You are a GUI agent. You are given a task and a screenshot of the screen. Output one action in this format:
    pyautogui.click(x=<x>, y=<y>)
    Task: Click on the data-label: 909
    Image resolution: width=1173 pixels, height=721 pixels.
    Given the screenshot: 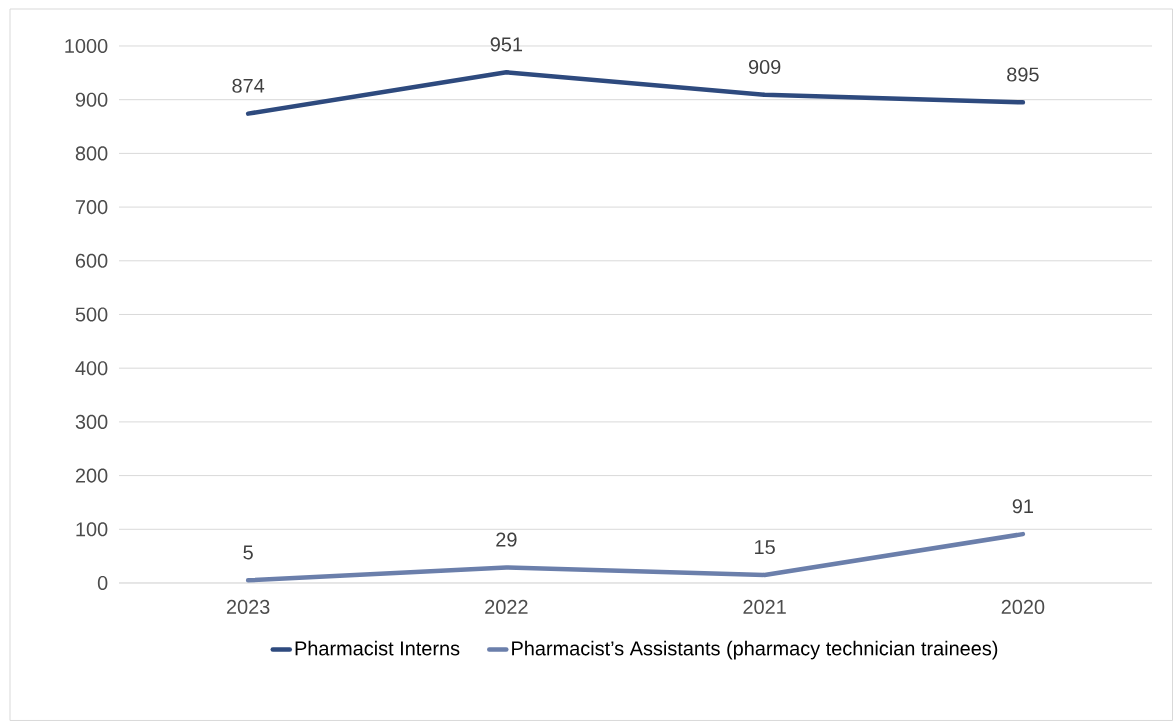 What is the action you would take?
    pyautogui.click(x=764, y=66)
    